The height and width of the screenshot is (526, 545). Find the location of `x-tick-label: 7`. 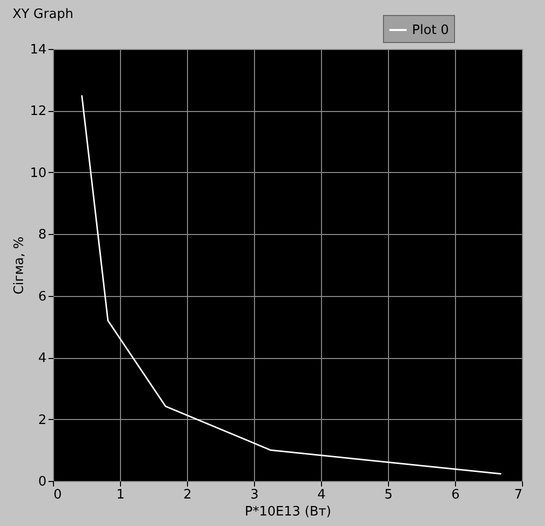

x-tick-label: 7 is located at coordinates (518, 495).